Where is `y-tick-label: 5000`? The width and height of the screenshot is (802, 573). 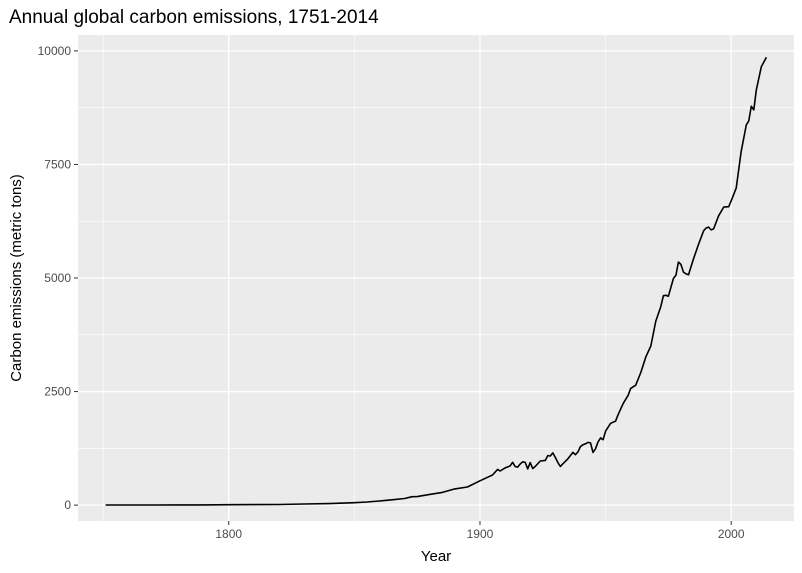 y-tick-label: 5000 is located at coordinates (57, 278).